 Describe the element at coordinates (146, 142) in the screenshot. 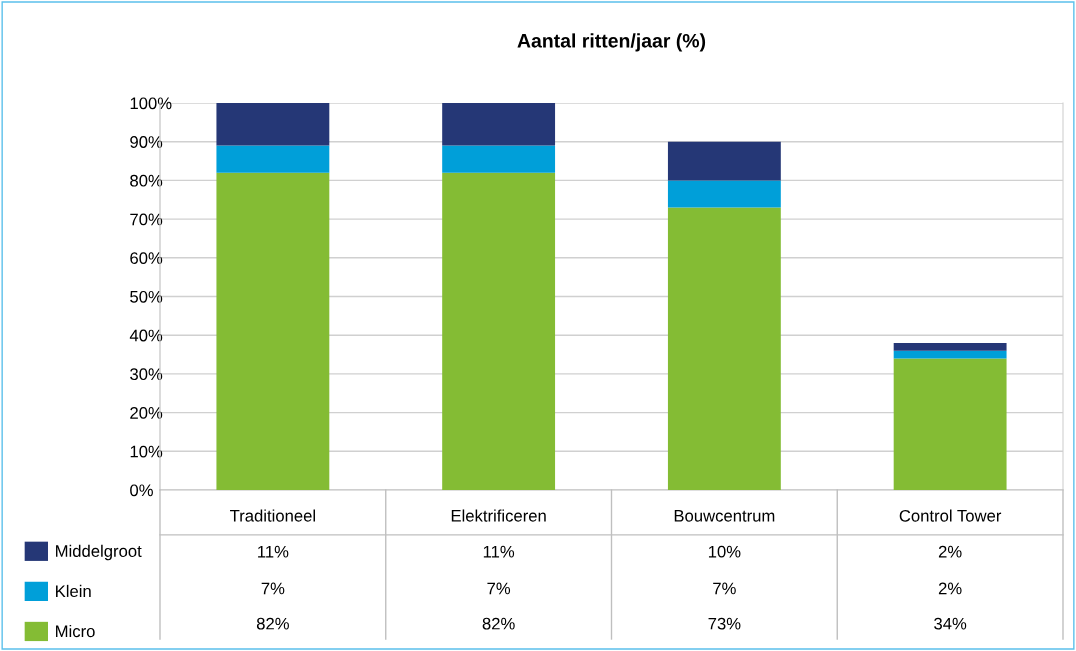

I see `y-tick-label: 90%` at that location.